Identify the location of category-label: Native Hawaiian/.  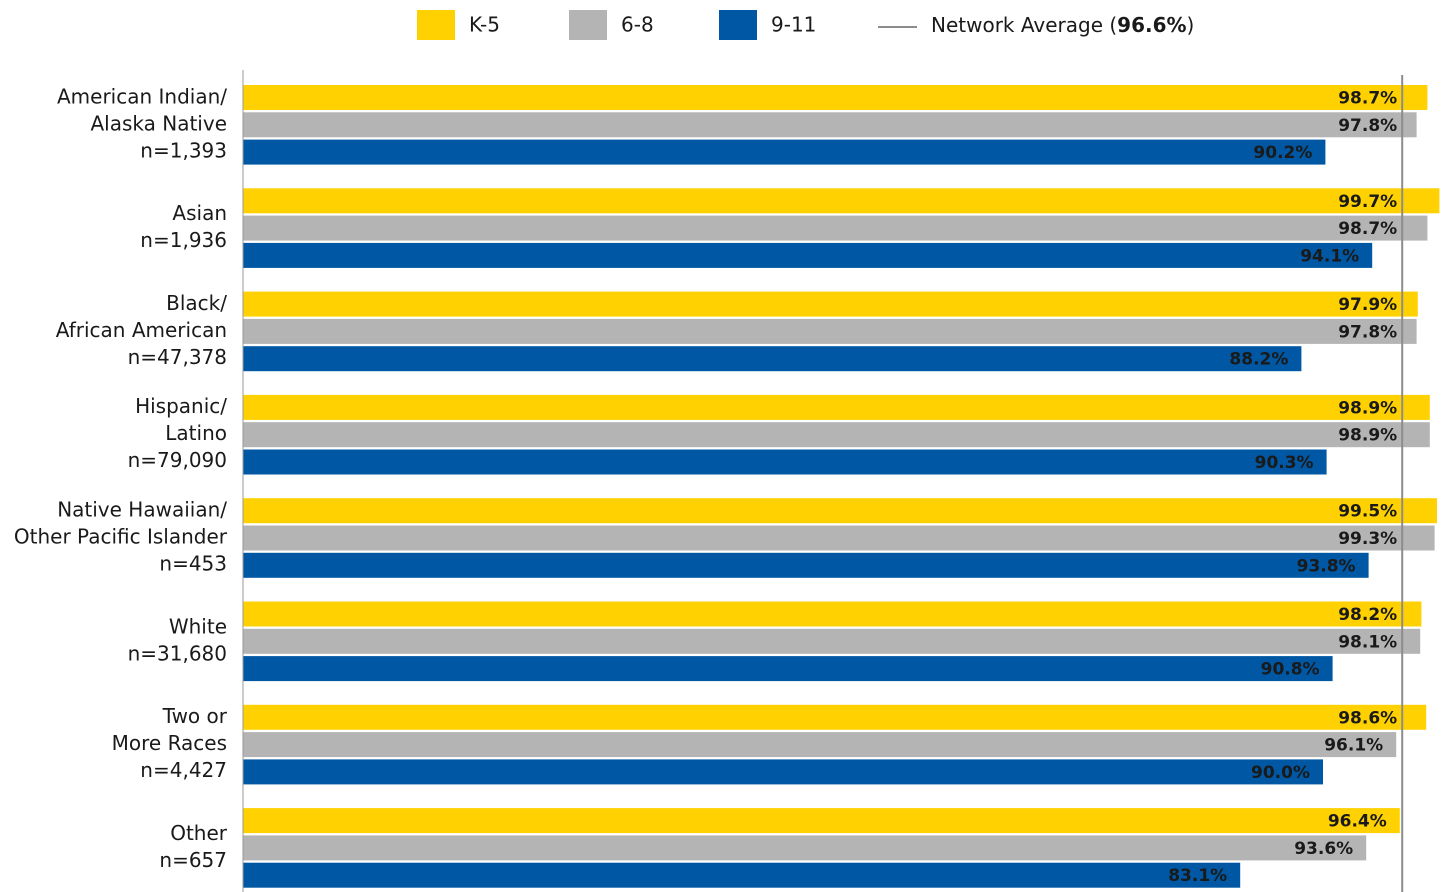
(142, 510).